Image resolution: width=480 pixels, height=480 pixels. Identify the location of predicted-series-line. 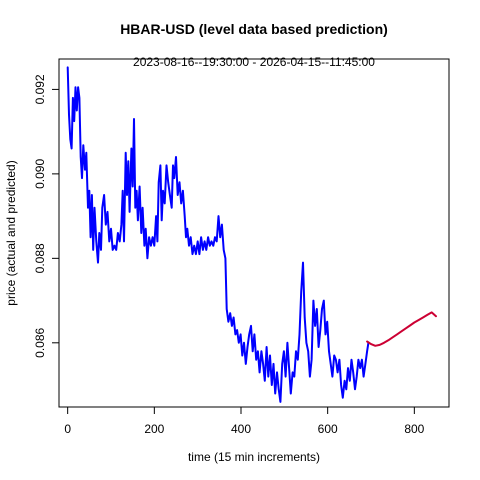
(401, 329).